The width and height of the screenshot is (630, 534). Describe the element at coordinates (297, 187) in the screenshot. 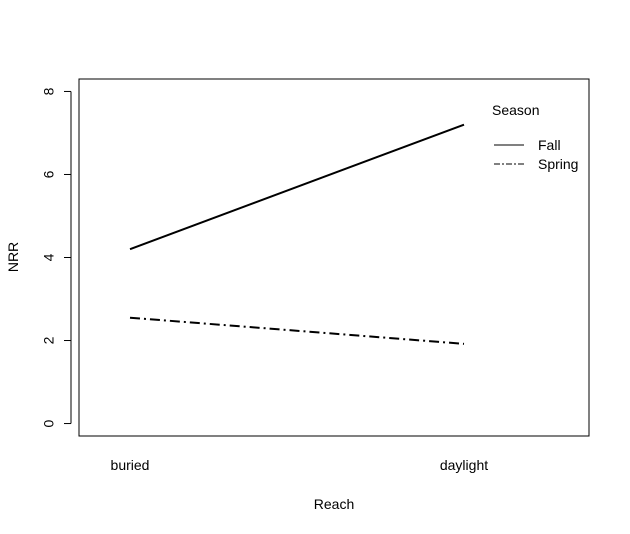

I see `series-line-fall` at that location.